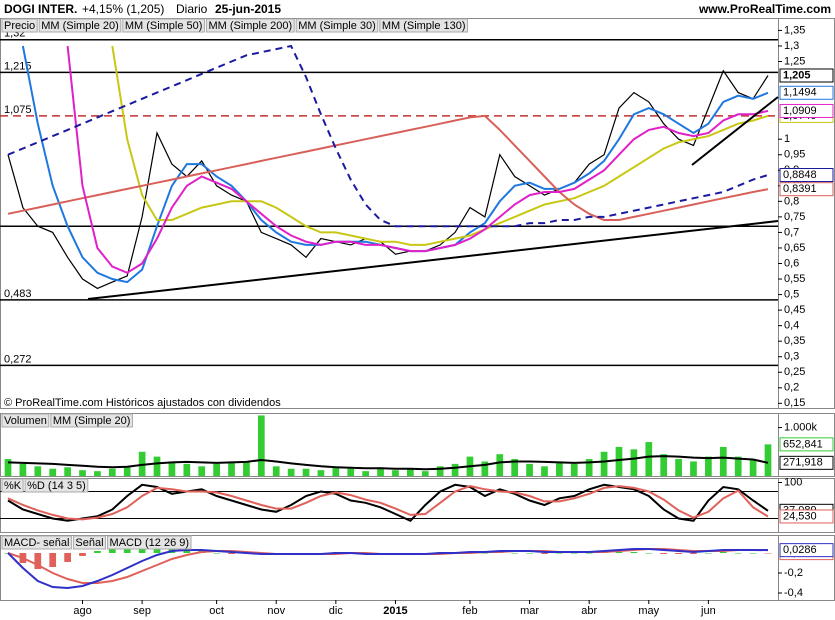  What do you see at coordinates (250, 26) in the screenshot?
I see `legend-label: MM (Simple 200)` at bounding box center [250, 26].